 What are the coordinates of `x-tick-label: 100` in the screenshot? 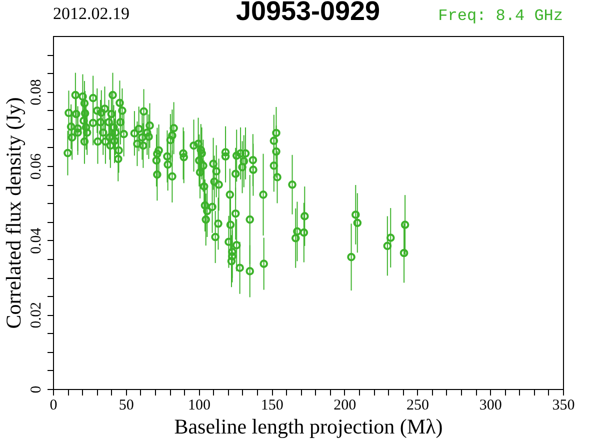 It's located at (199, 406).